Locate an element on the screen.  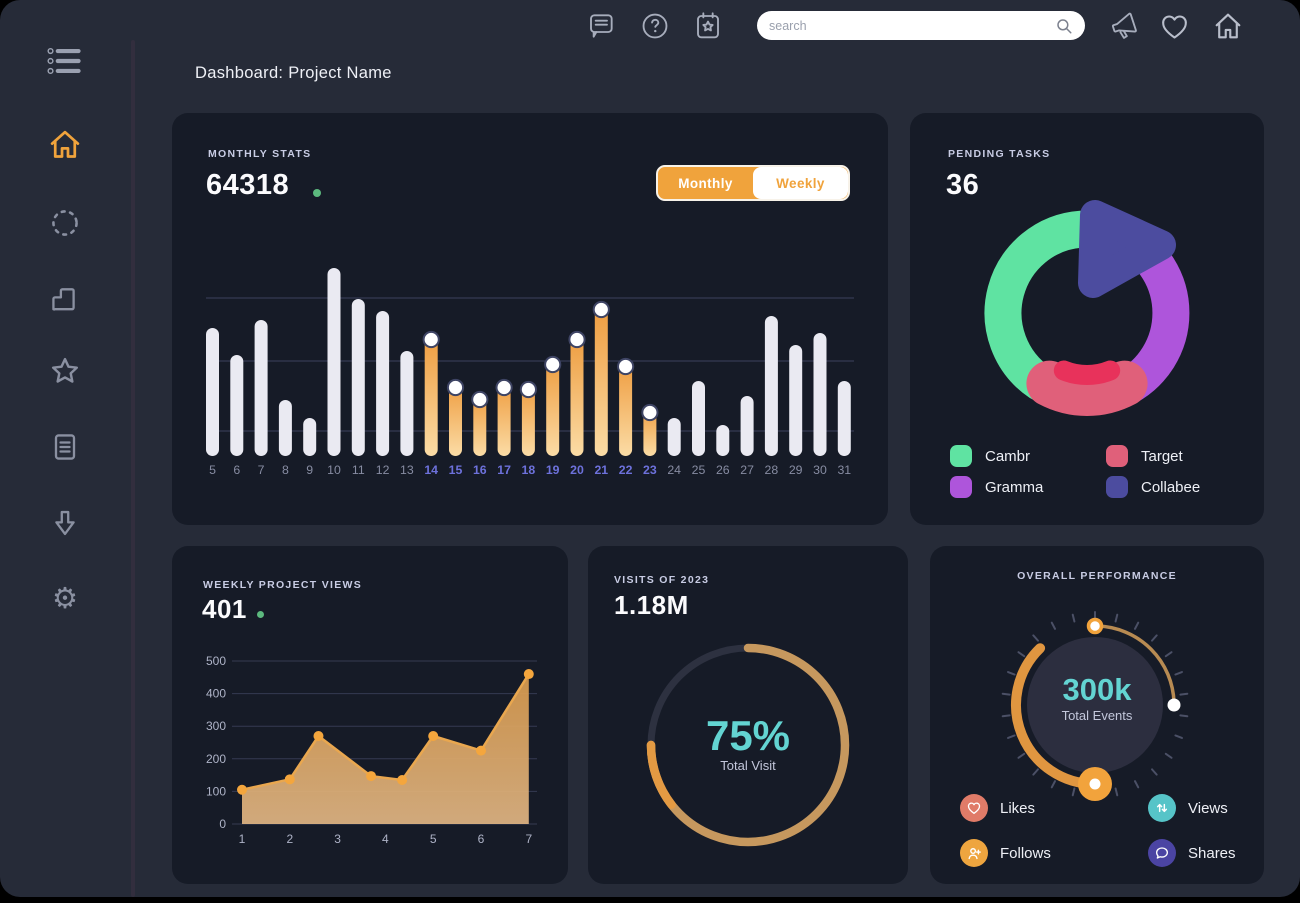
follows-person-plus-icon is located at coordinates (974, 853).